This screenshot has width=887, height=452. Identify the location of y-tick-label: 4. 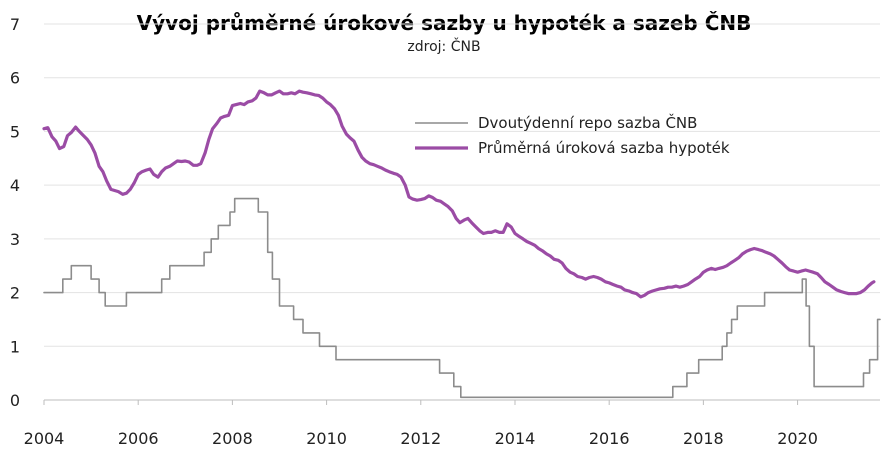
(15, 185).